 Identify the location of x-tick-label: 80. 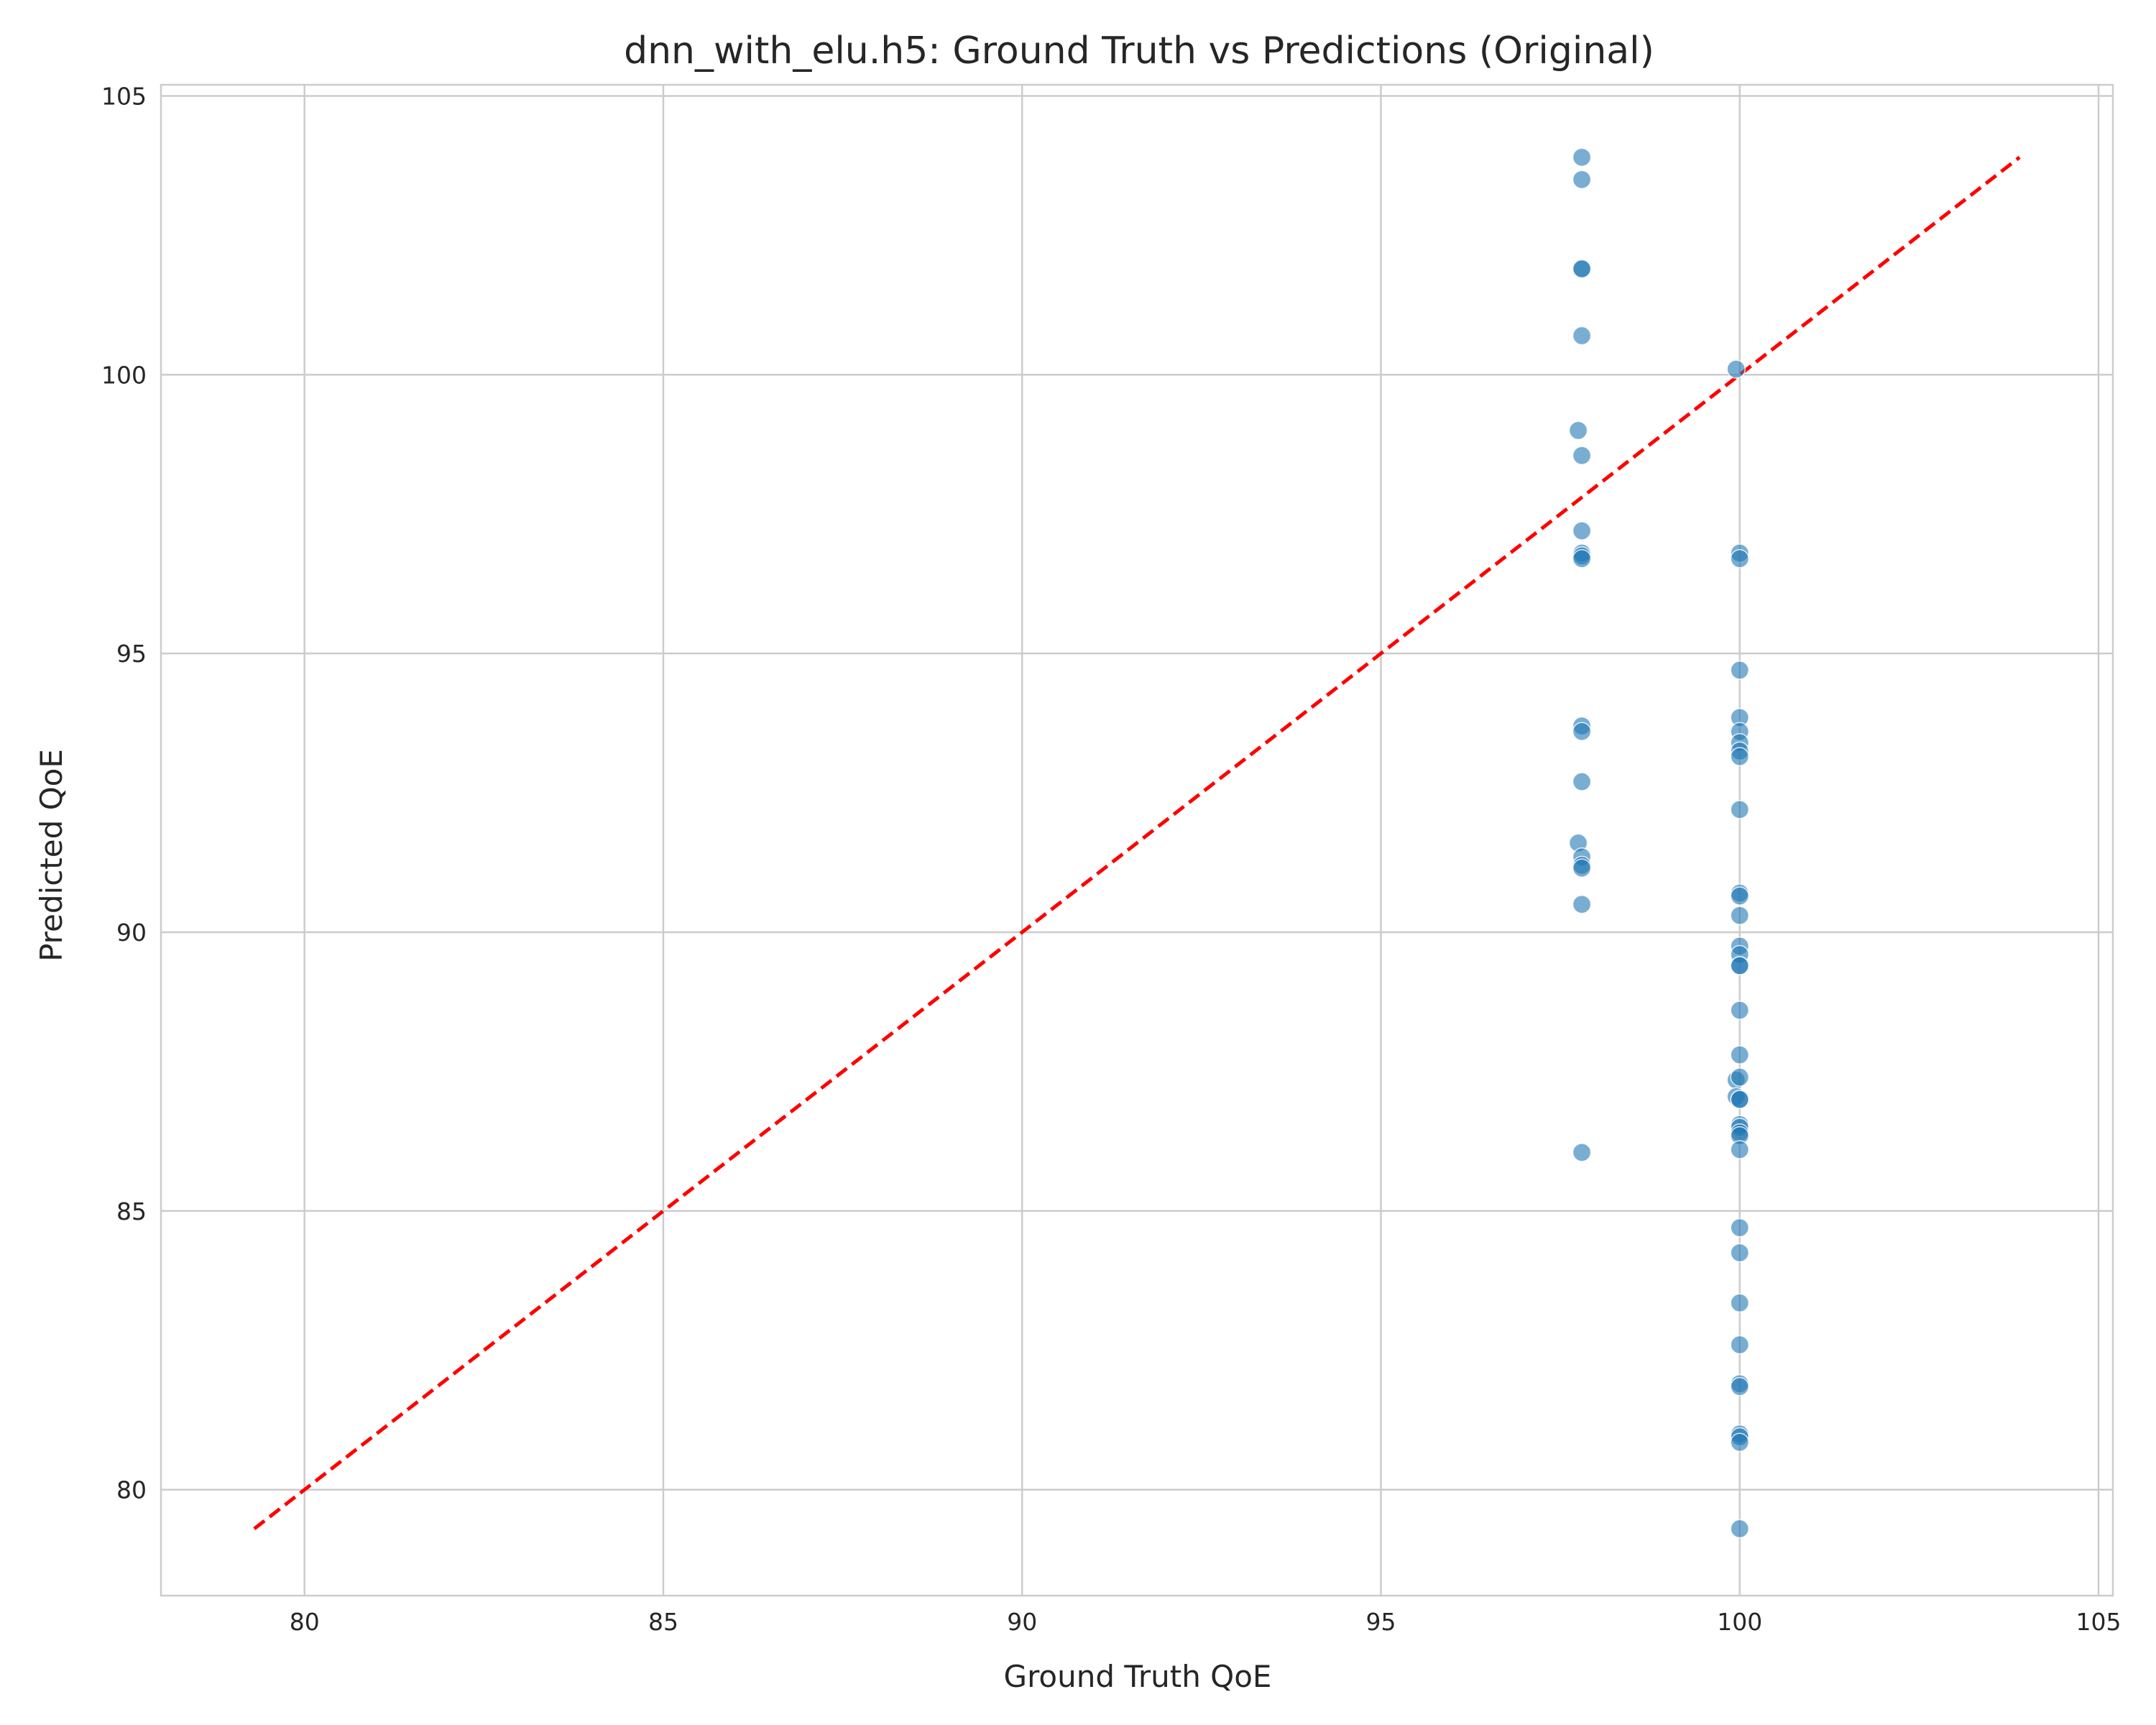
(305, 1622).